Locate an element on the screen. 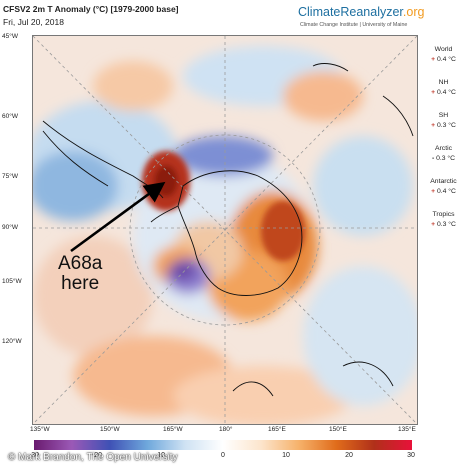 The image size is (466, 467). photo-credit: © Mark Brandon, The Open University is located at coordinates (93, 457).